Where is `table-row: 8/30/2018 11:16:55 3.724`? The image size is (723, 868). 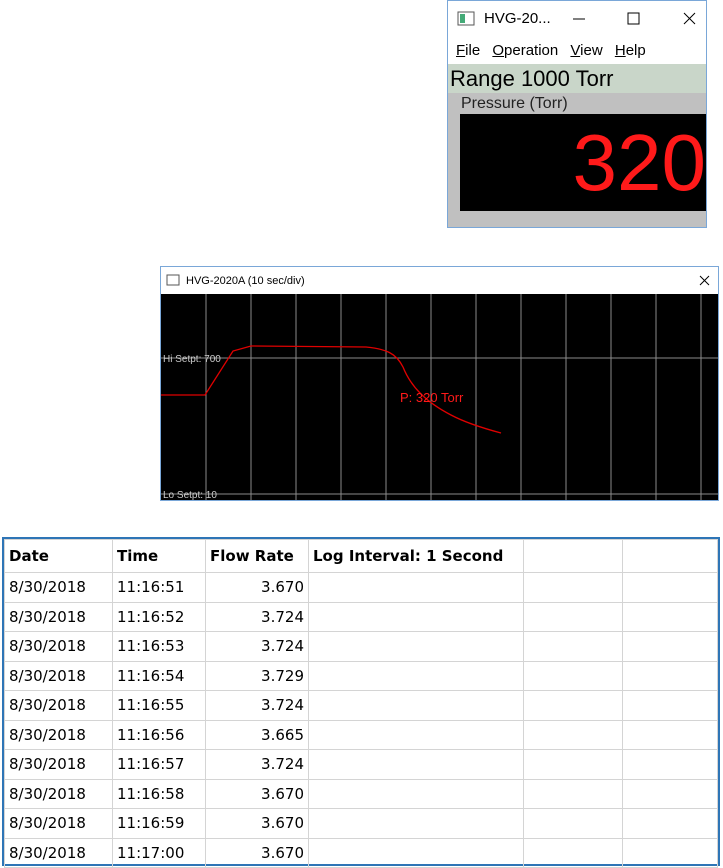 table-row: 8/30/2018 11:16:55 3.724 is located at coordinates (361, 705).